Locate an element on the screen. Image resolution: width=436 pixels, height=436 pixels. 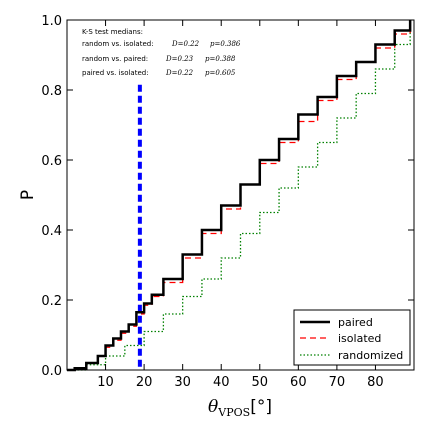
annotation-line-1-label: random vs. isolated: is located at coordinates (118, 44).